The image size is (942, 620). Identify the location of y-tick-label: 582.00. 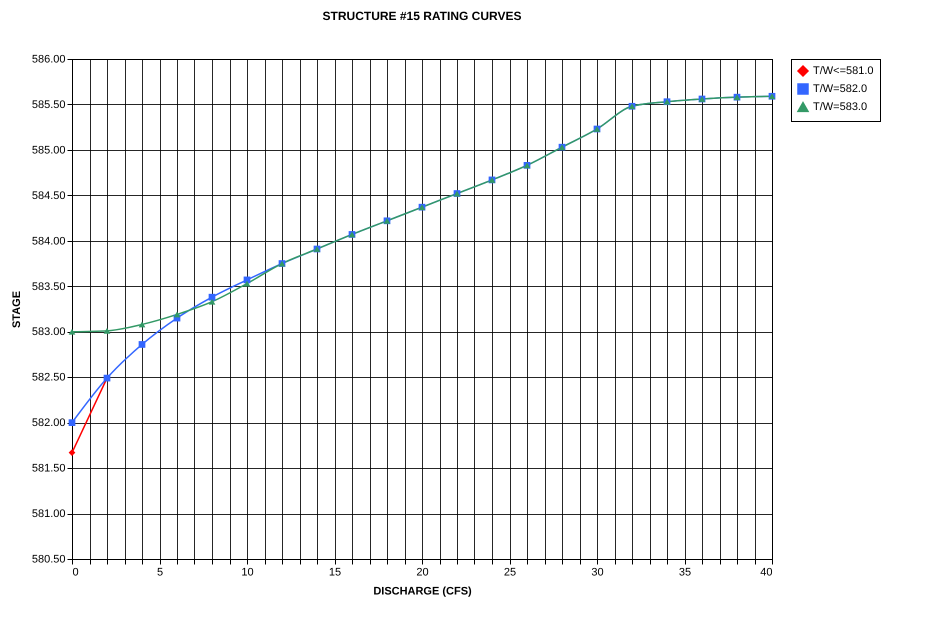
(49, 423).